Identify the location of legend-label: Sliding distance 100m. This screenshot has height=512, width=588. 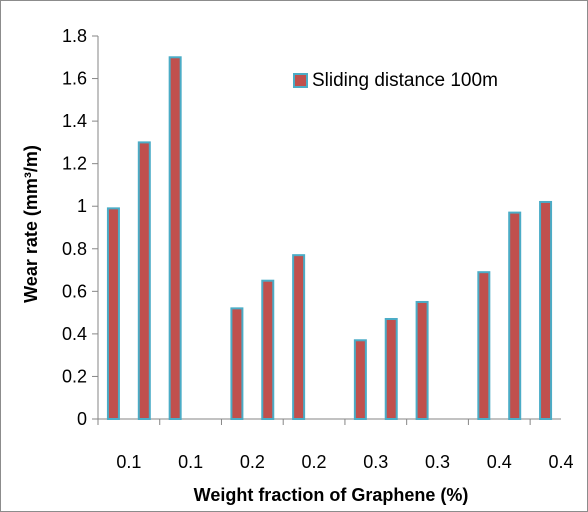
(405, 80).